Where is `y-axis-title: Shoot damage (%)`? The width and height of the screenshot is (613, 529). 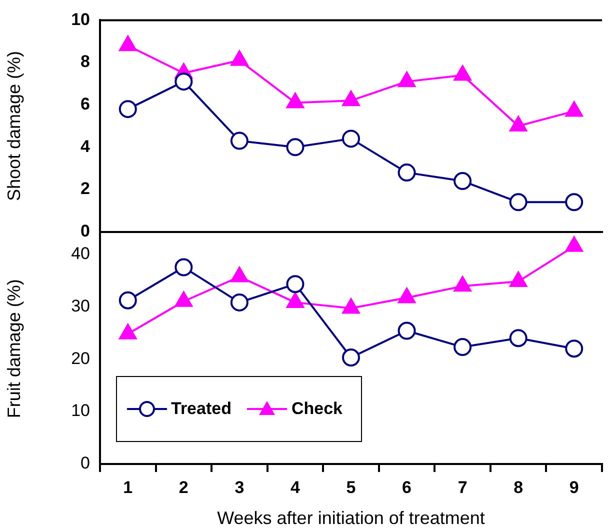 y-axis-title: Shoot damage (%) is located at coordinates (14, 126).